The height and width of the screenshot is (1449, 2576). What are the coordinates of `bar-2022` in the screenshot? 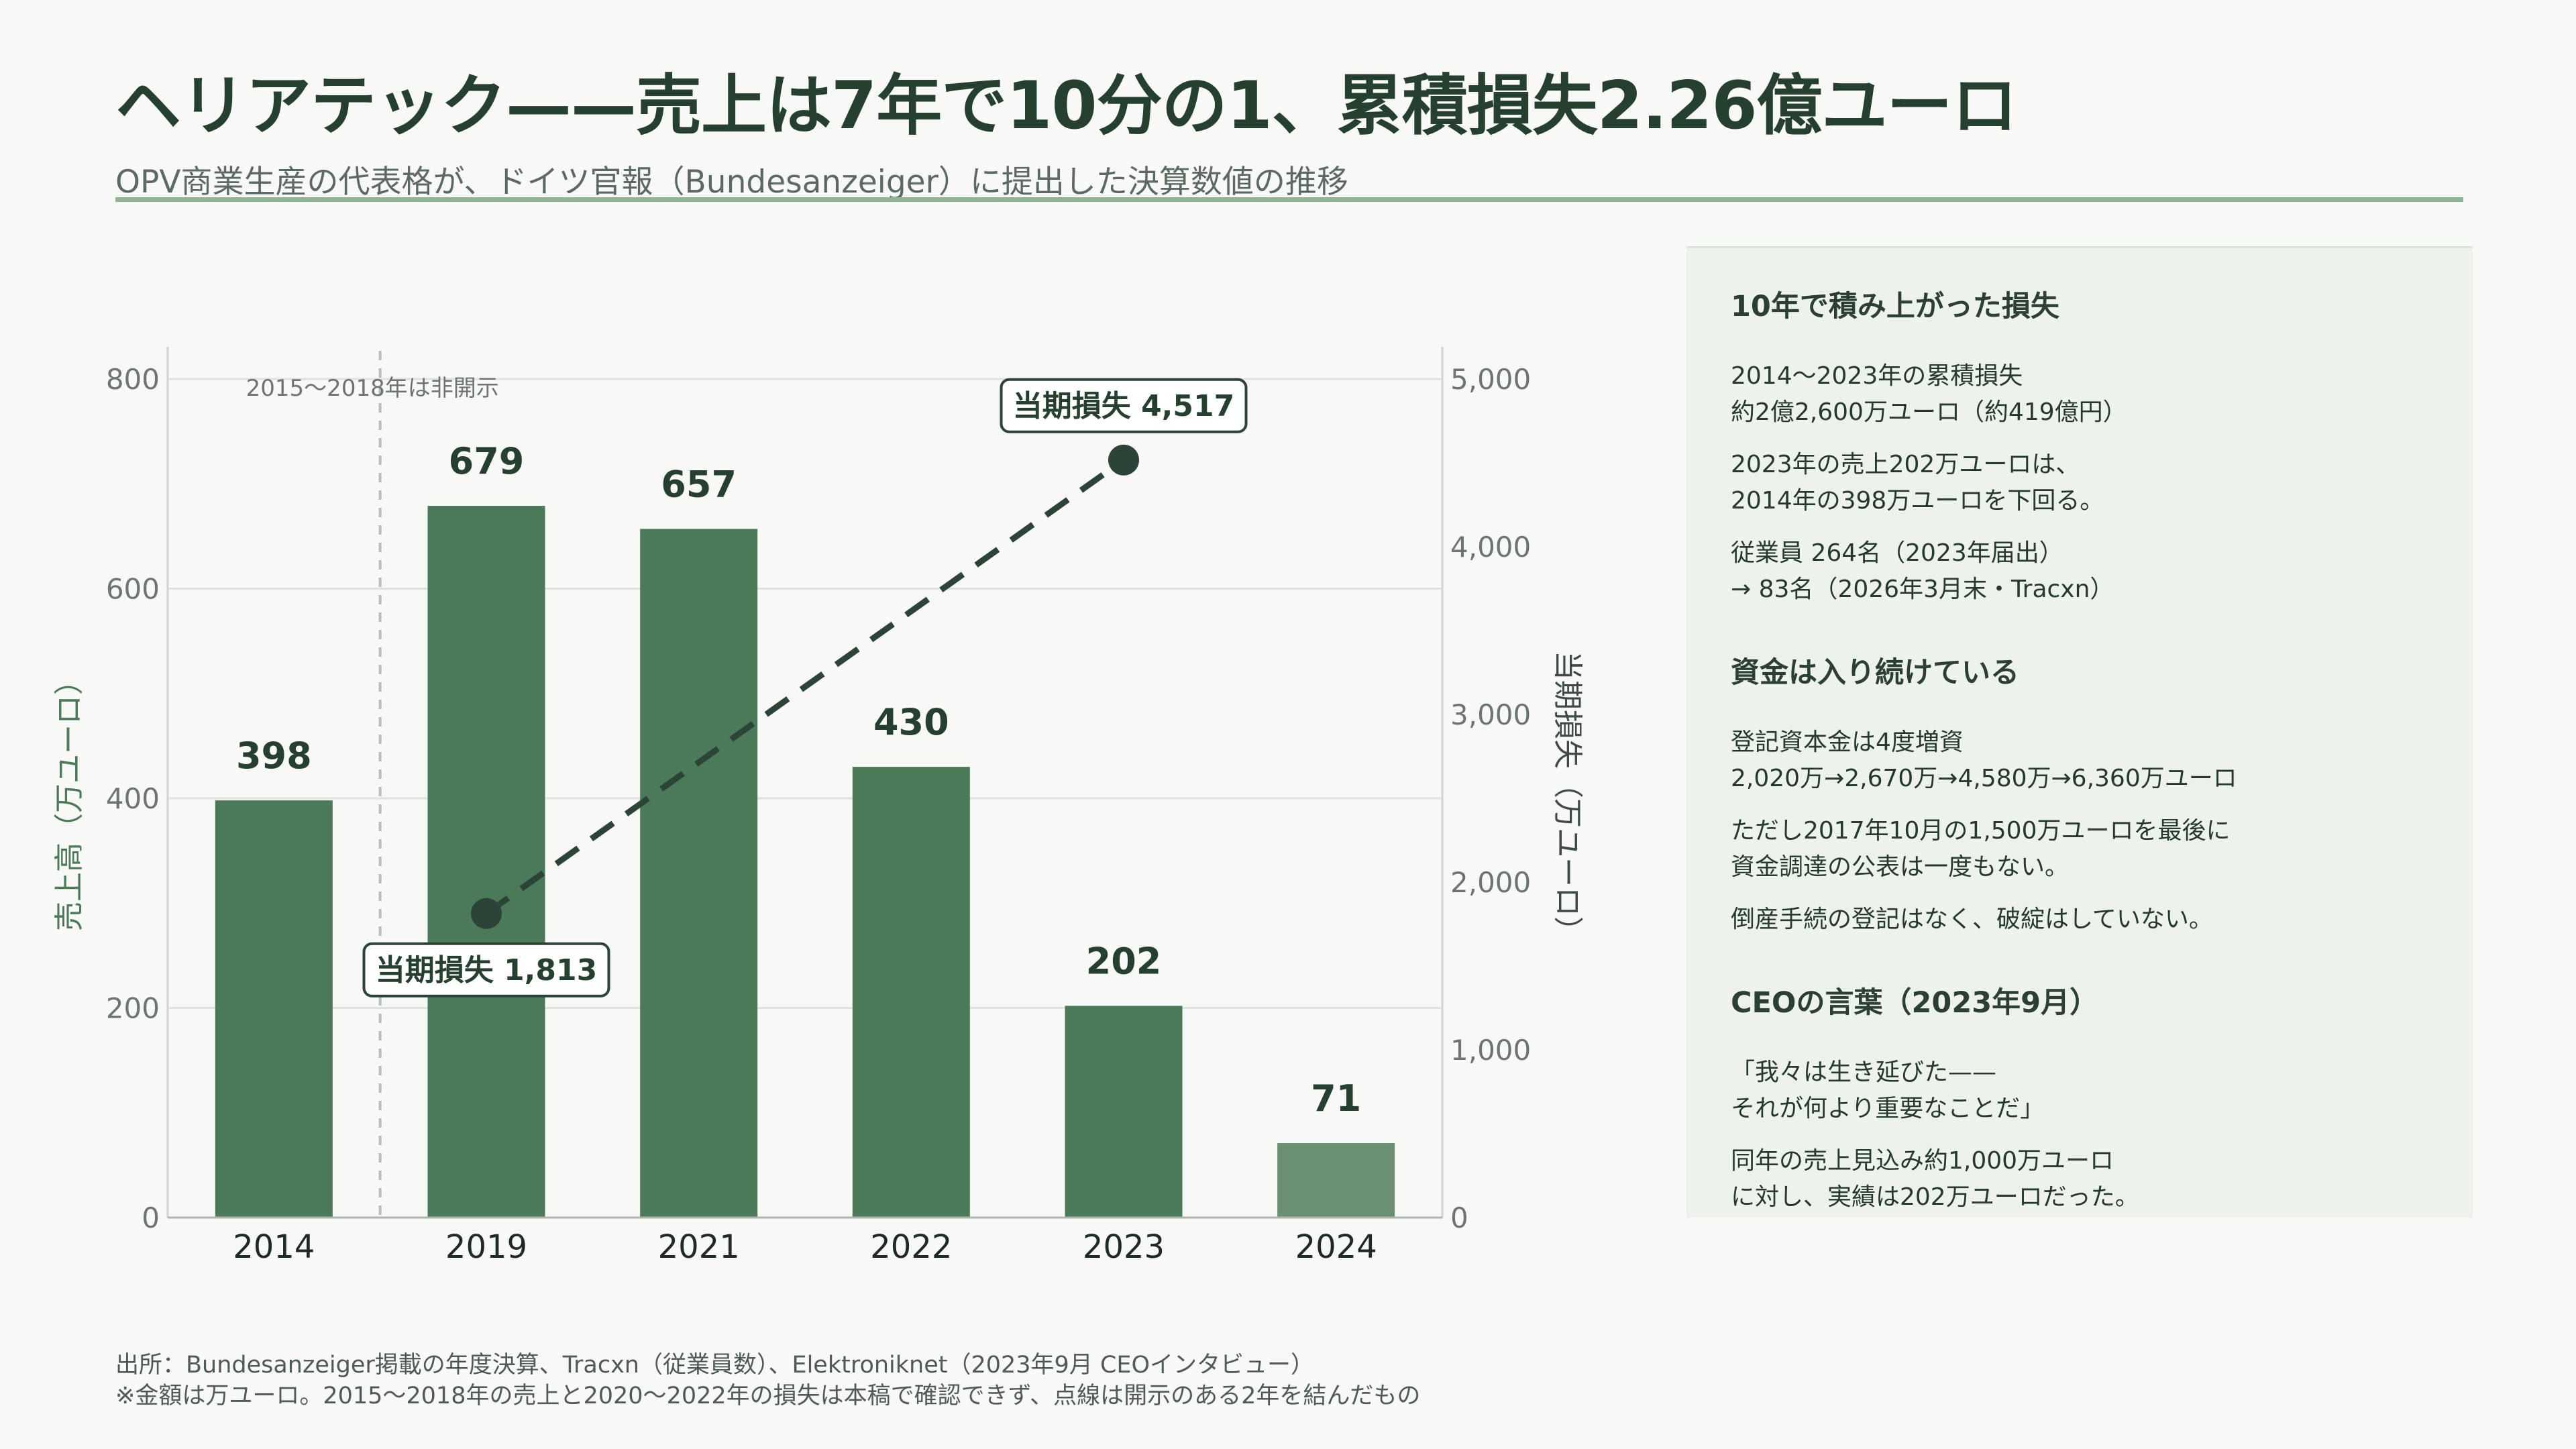 It's located at (911, 992).